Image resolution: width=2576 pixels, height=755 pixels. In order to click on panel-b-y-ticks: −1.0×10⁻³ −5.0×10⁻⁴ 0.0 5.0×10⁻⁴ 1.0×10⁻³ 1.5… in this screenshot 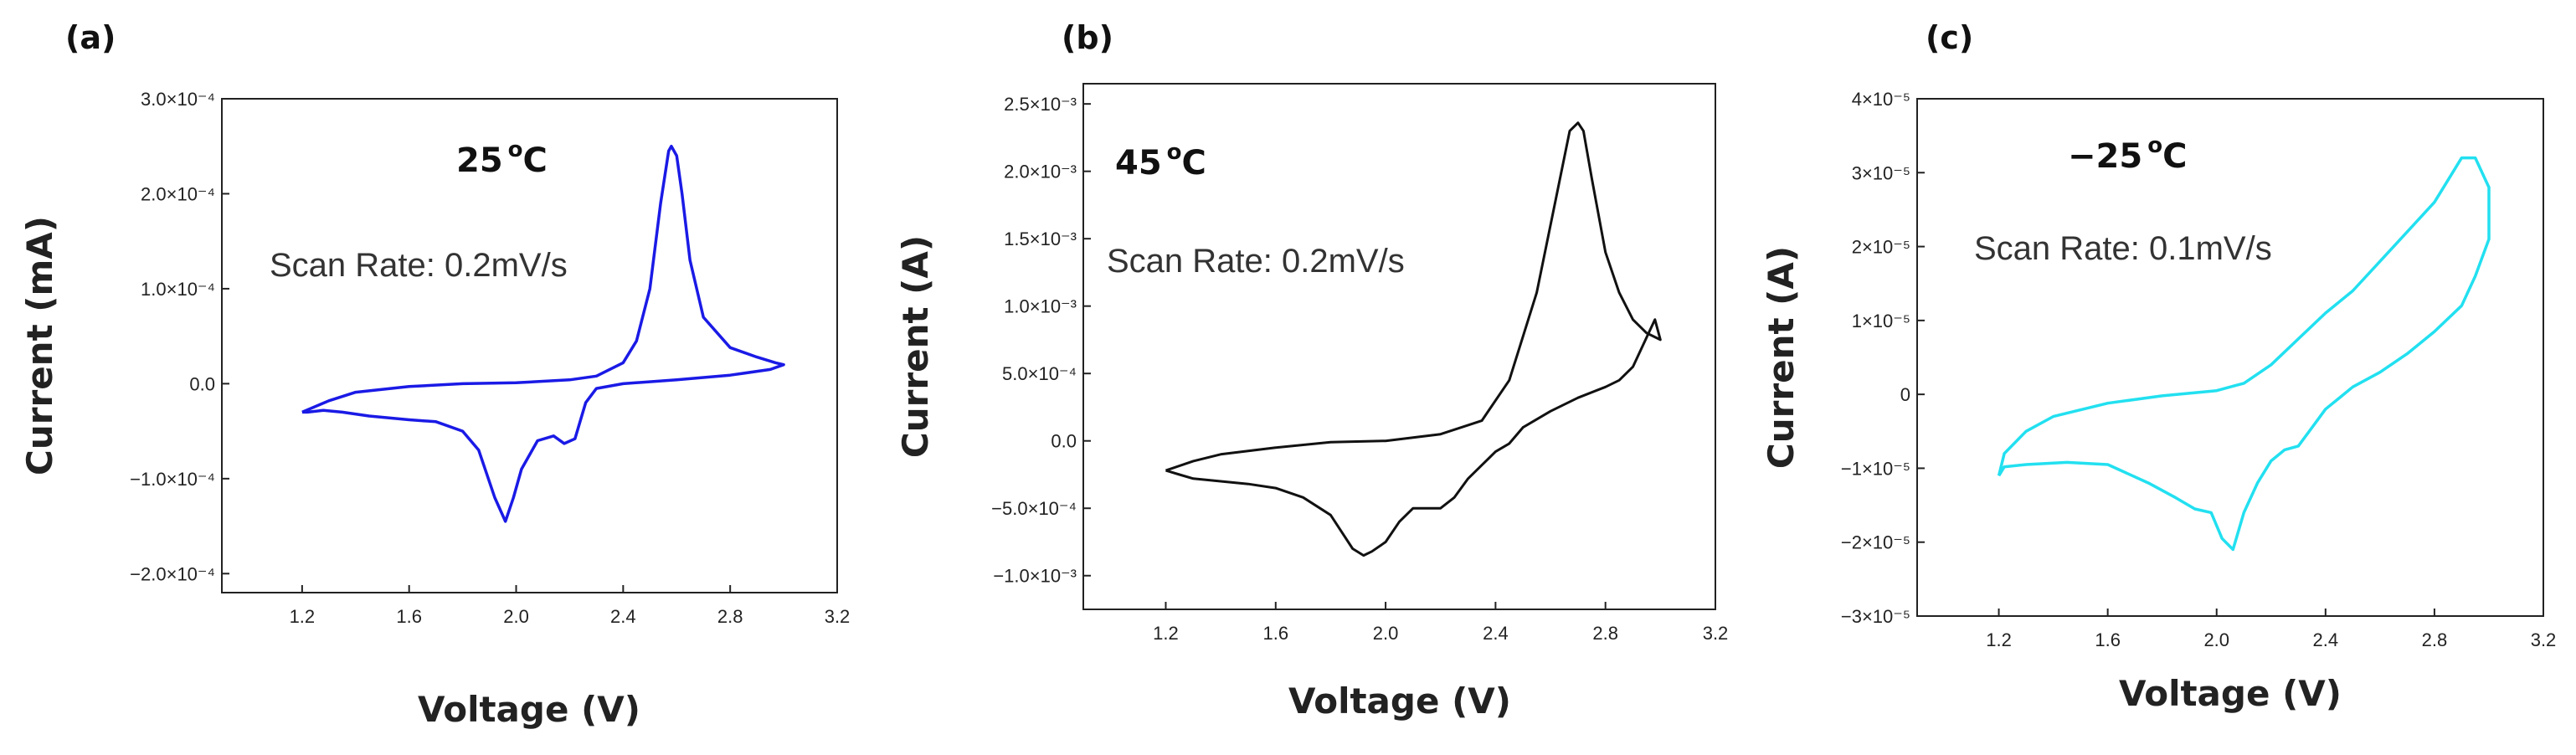, I will do `click(1041, 340)`.